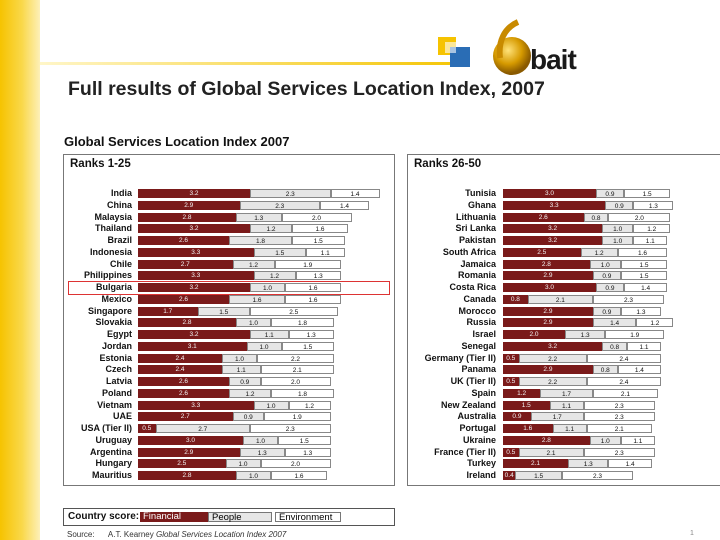 The width and height of the screenshot is (720, 540). Describe the element at coordinates (107, 275) in the screenshot. I see `country-label: Philippines` at that location.